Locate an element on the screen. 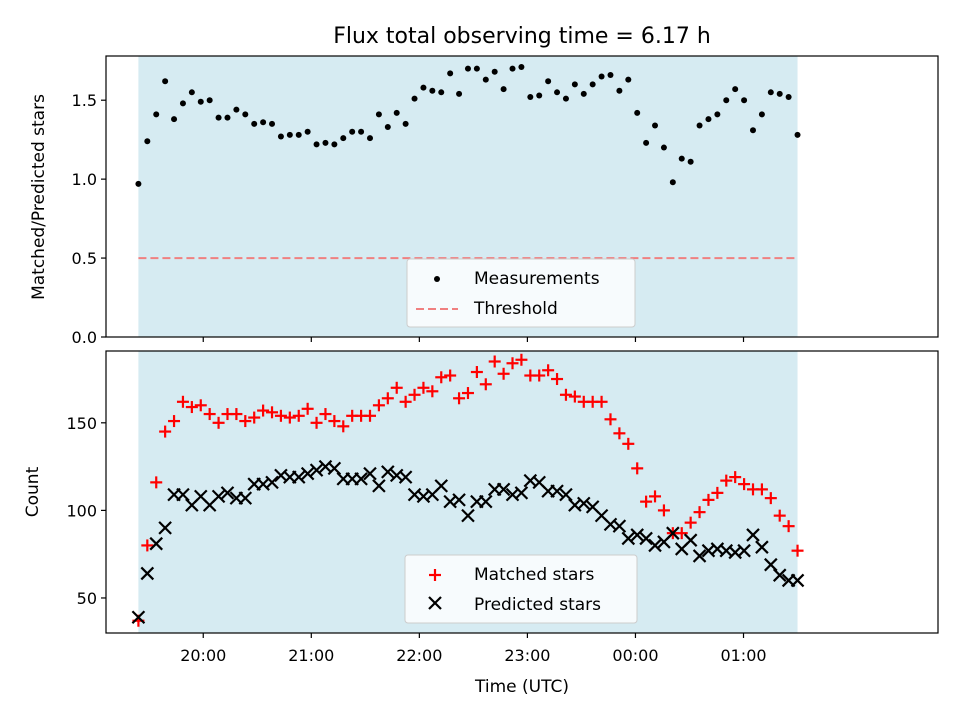 Image resolution: width=960 pixels, height=720 pixels. legend-measurements-marker is located at coordinates (437, 279).